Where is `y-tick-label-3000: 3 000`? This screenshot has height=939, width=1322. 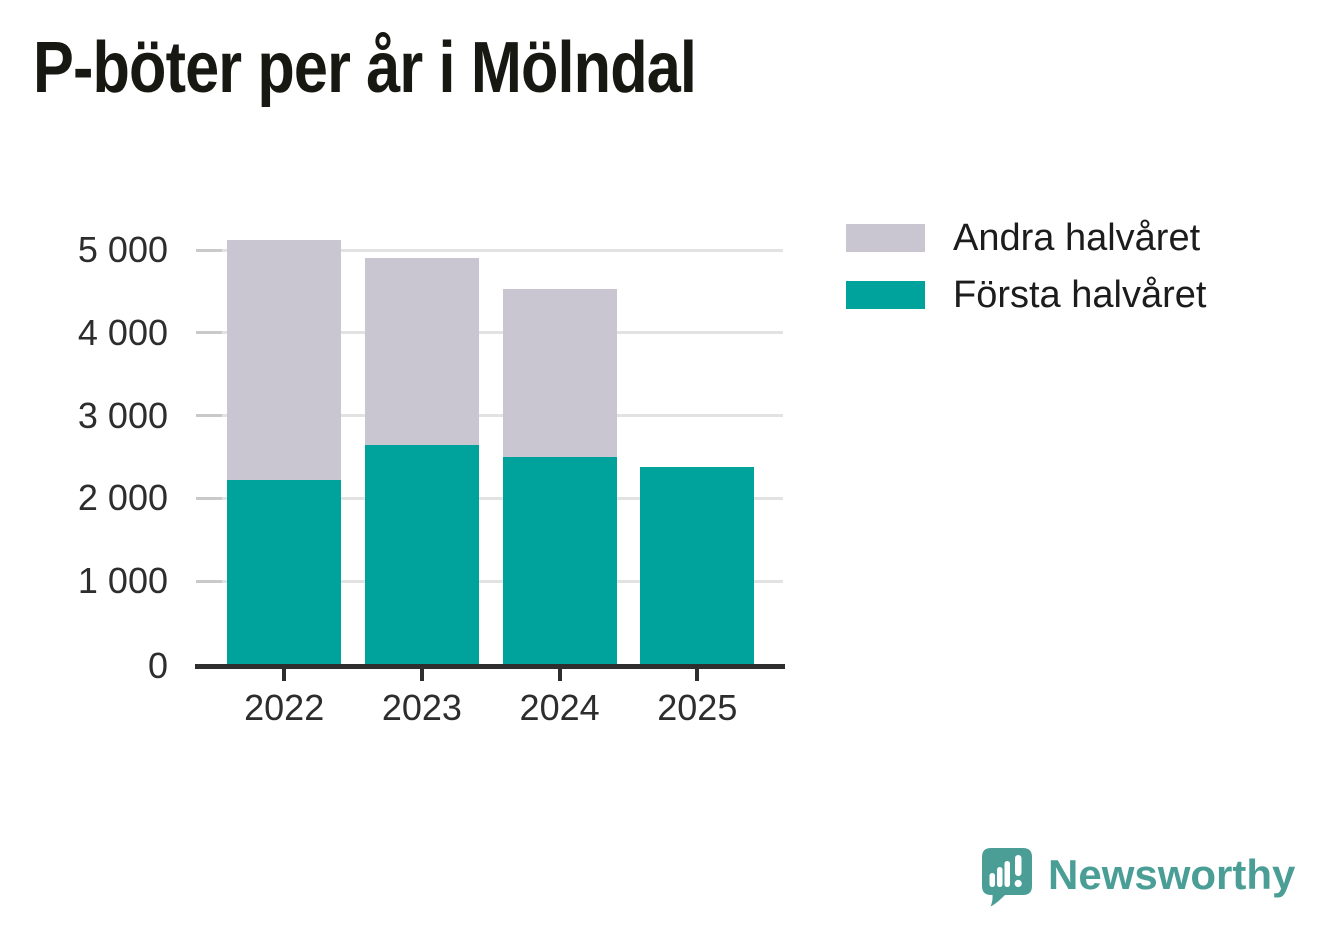
y-tick-label-3000: 3 000 is located at coordinates (122, 415).